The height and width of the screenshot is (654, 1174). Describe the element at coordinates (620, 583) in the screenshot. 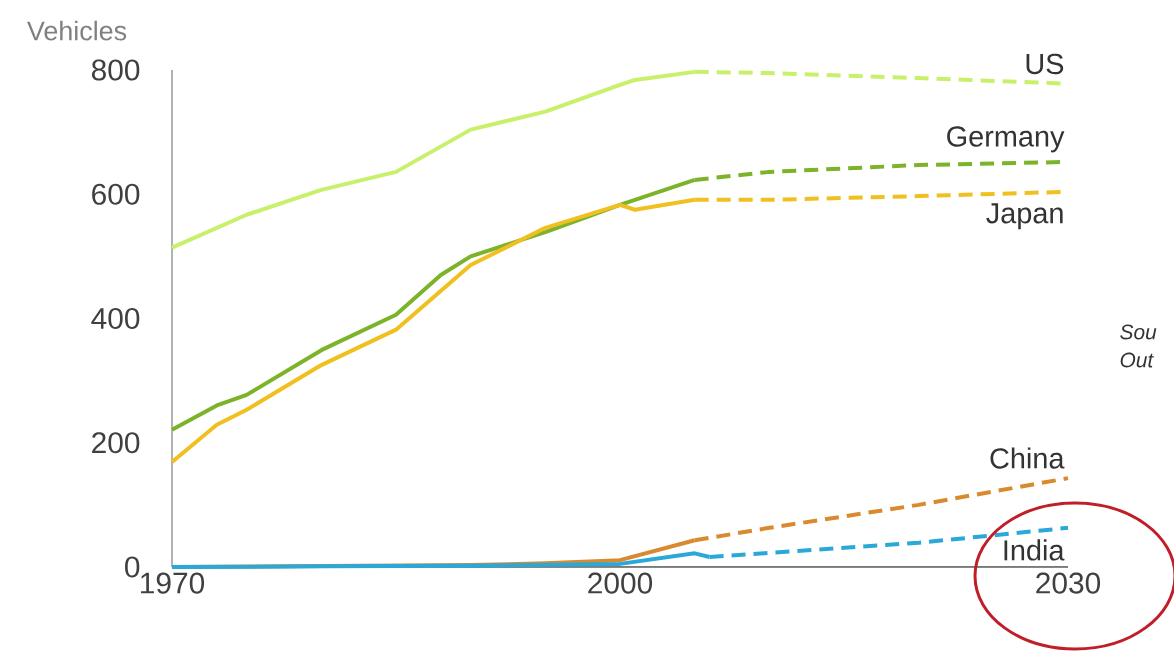

I see `x-tick-label: 2000` at that location.